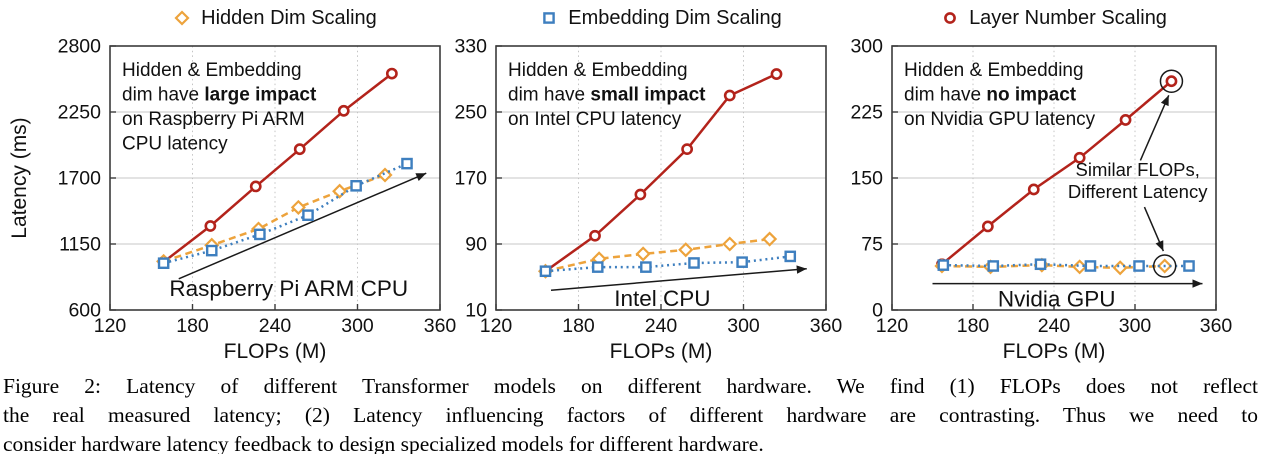  What do you see at coordinates (1135, 326) in the screenshot?
I see `x-tick-label: 300` at bounding box center [1135, 326].